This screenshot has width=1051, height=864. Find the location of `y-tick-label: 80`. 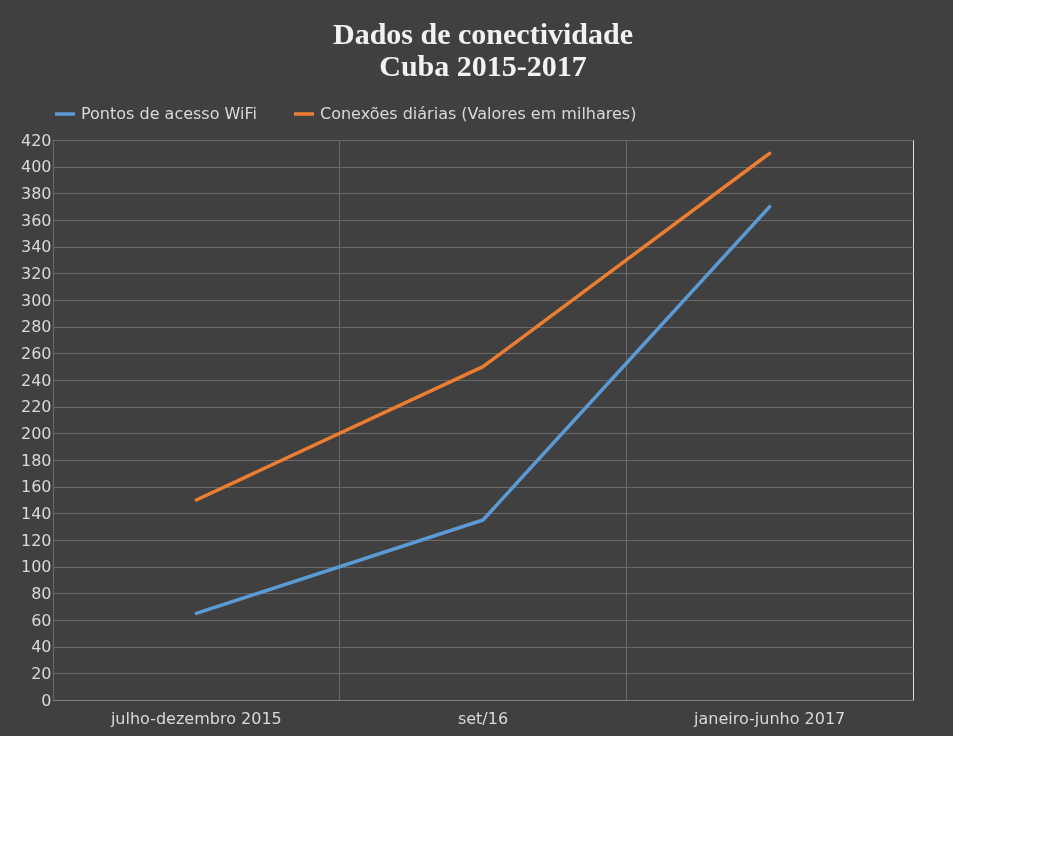

y-tick-label: 80 is located at coordinates (41, 593).